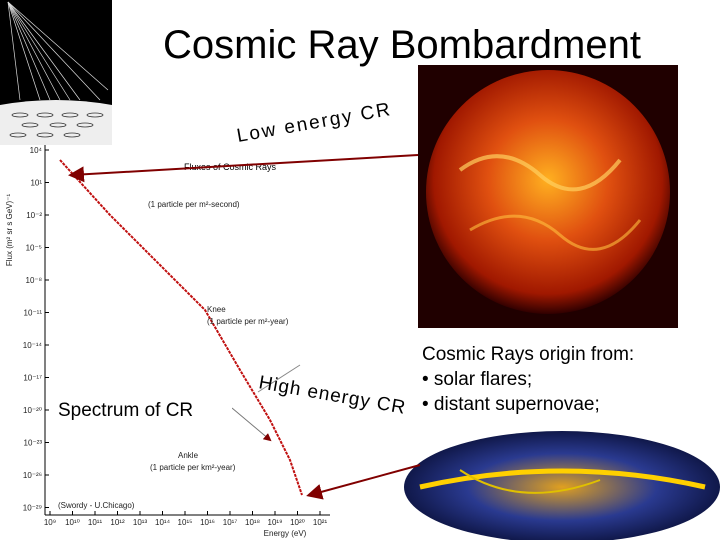 This screenshot has height=540, width=720. Describe the element at coordinates (207, 522) in the screenshot. I see `x-tick-label: 10¹⁶` at that location.